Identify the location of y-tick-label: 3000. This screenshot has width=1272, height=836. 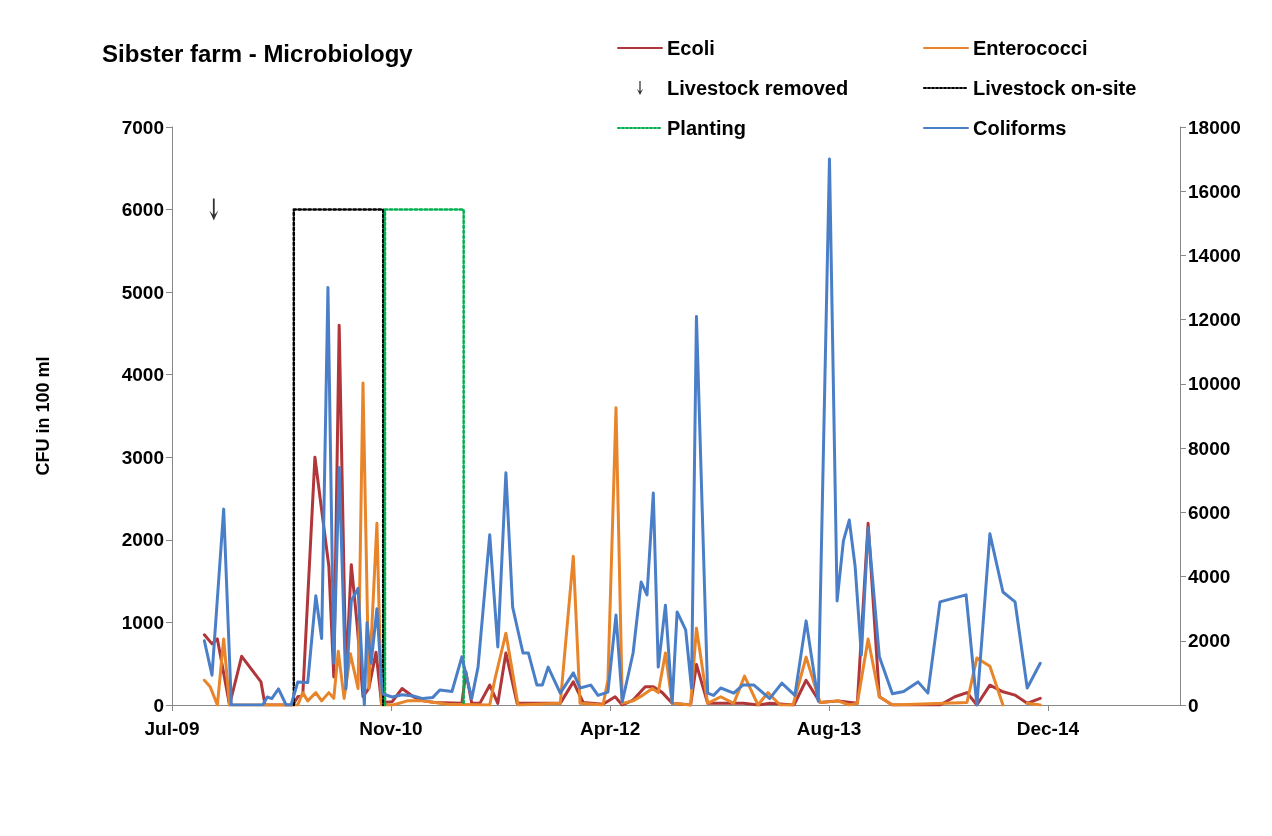
(142, 457).